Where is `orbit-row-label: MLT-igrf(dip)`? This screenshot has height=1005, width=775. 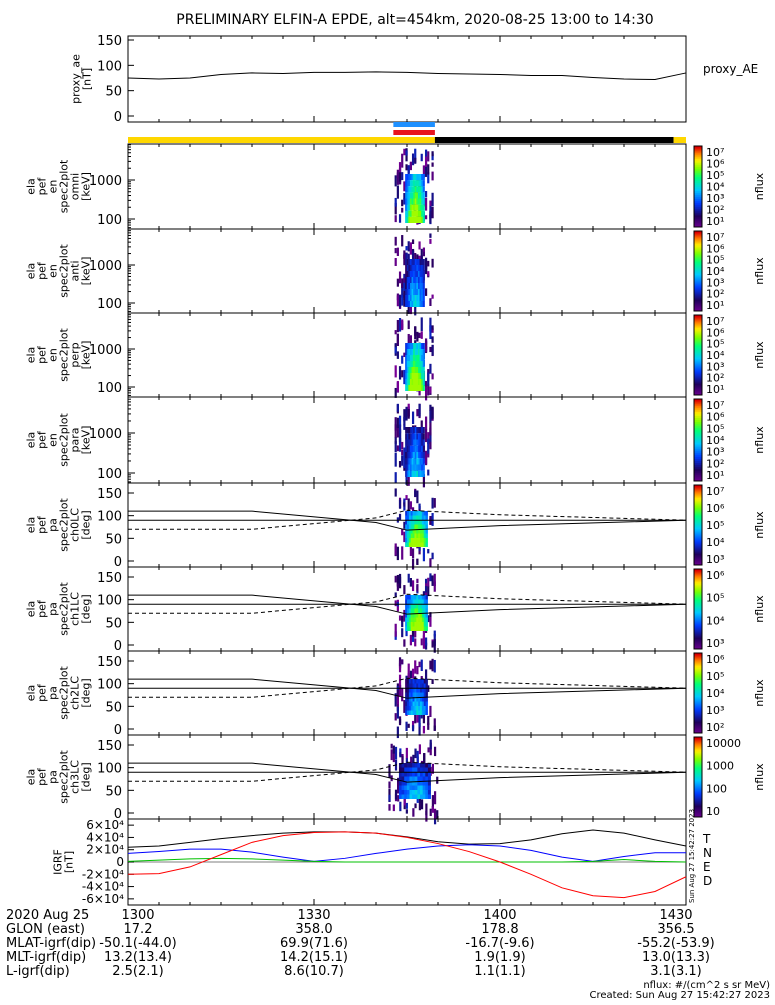
orbit-row-label: MLT-igrf(dip) is located at coordinates (46, 957).